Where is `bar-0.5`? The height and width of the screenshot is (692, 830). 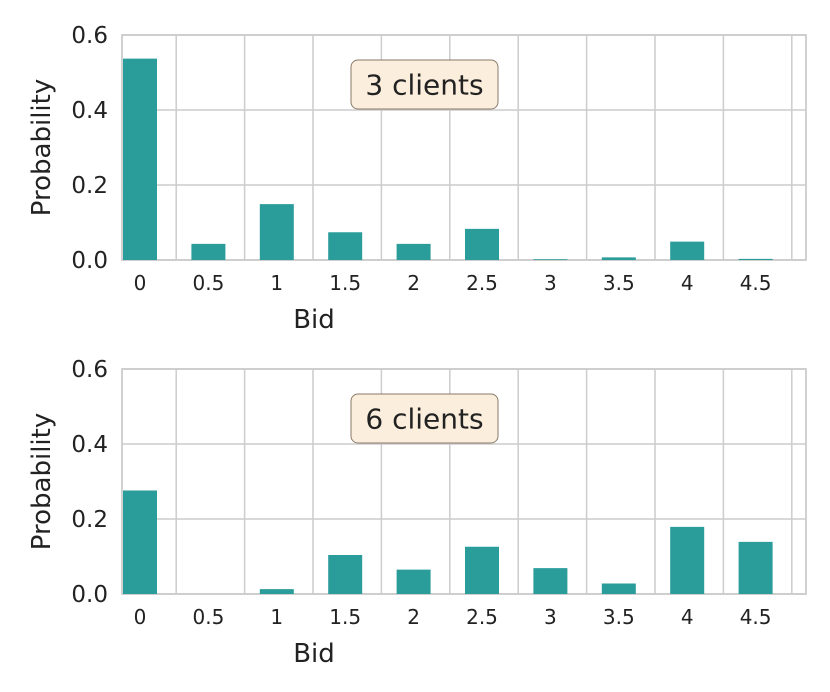
bar-0.5 is located at coordinates (208, 251).